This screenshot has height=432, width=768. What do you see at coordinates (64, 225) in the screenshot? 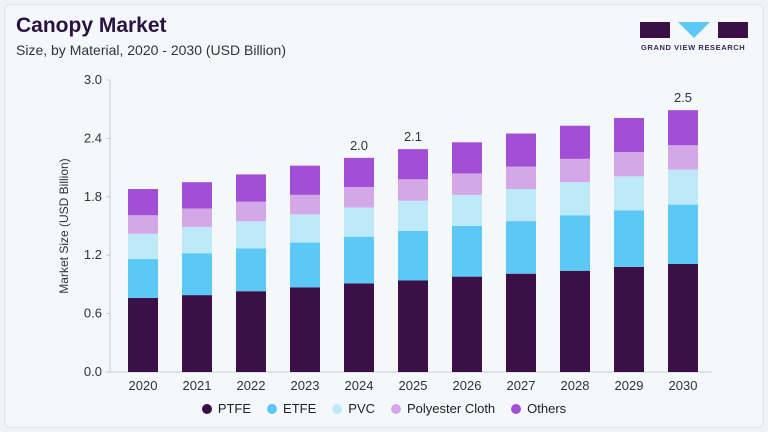
I see `y-axis-label: Market Size (USD Billion)` at bounding box center [64, 225].